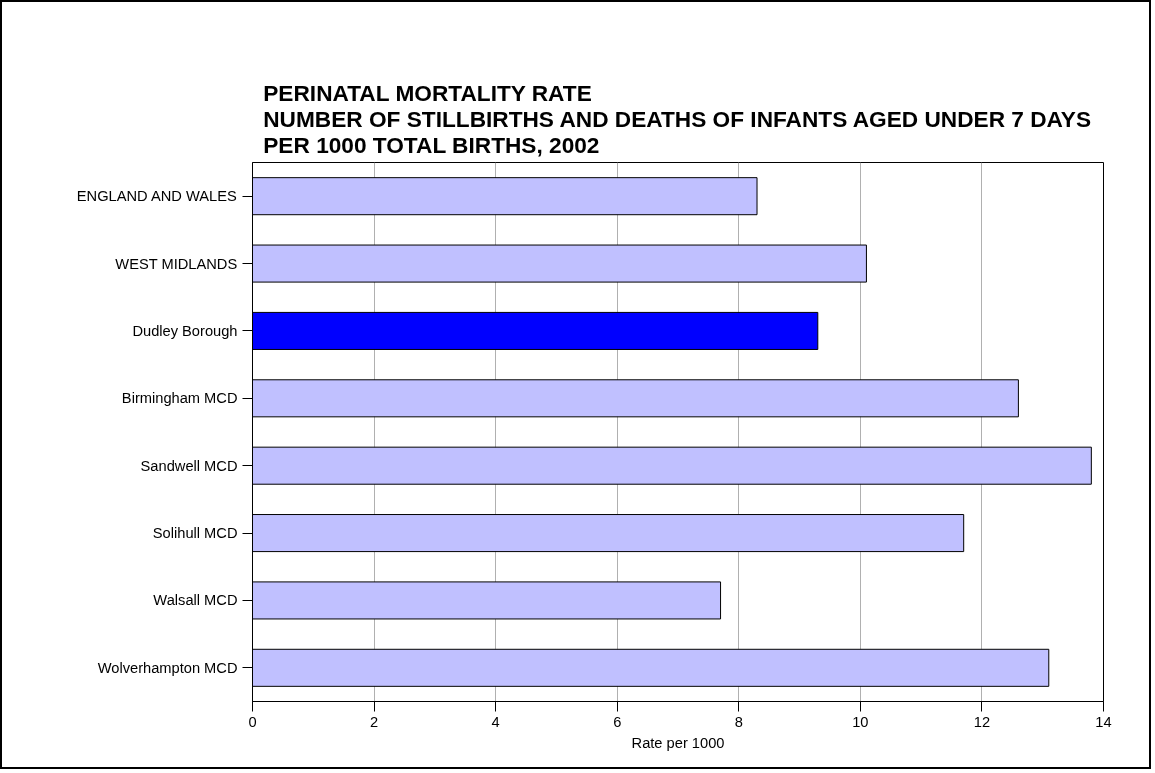 This screenshot has height=773, width=1155. I want to click on x-tick-label: 8, so click(738, 721).